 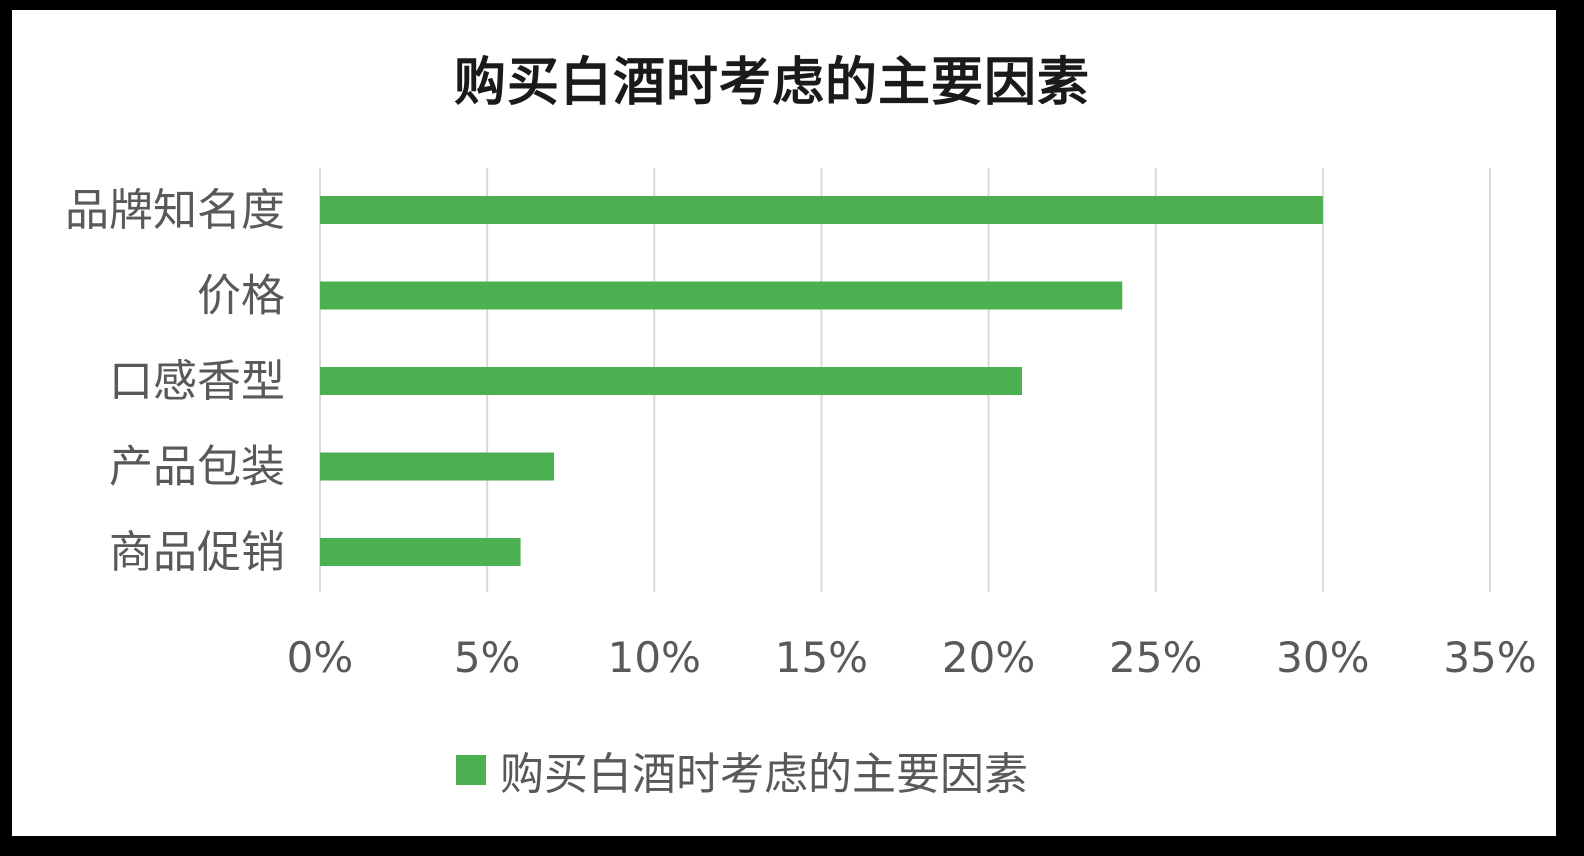 What do you see at coordinates (1489, 657) in the screenshot?
I see `x-tick-label: 35%` at bounding box center [1489, 657].